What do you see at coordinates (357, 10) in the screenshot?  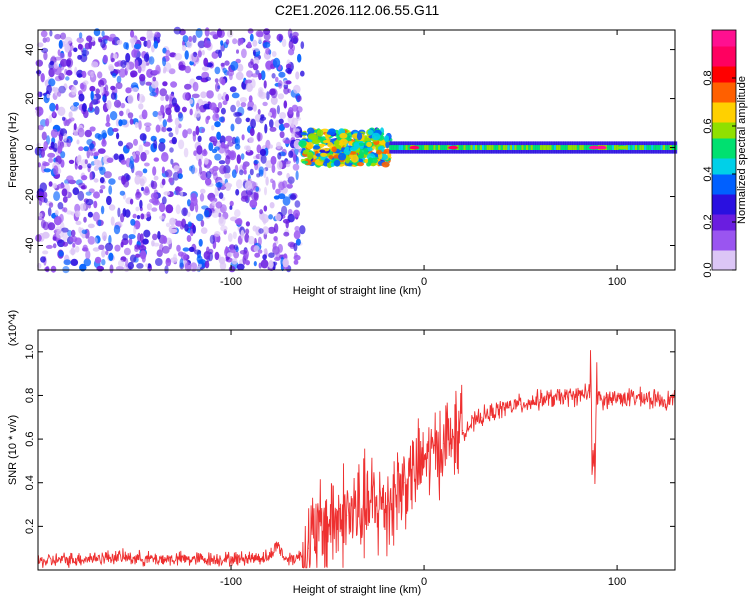 I see `figure-title: C2E1.2026.112.06.55.G11` at bounding box center [357, 10].